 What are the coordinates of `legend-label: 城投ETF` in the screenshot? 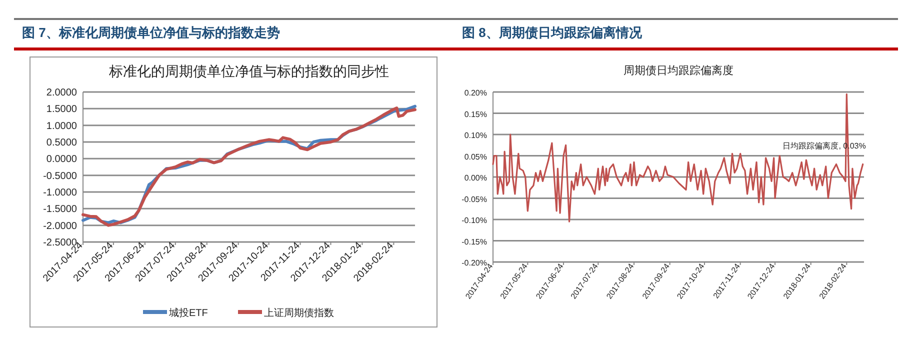 It's located at (188, 313).